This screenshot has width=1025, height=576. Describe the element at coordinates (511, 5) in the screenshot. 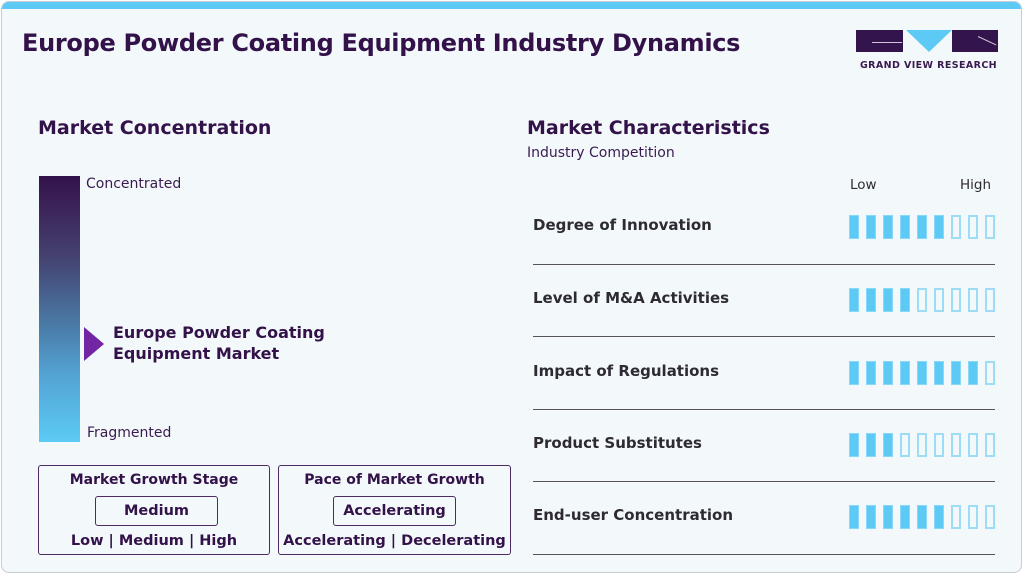

I see `accent-top-bar` at that location.